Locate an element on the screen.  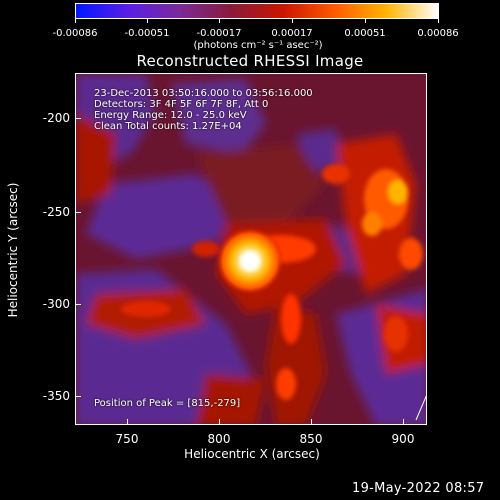
plot-title: Reconstructed RHESSI Image is located at coordinates (250, 61).